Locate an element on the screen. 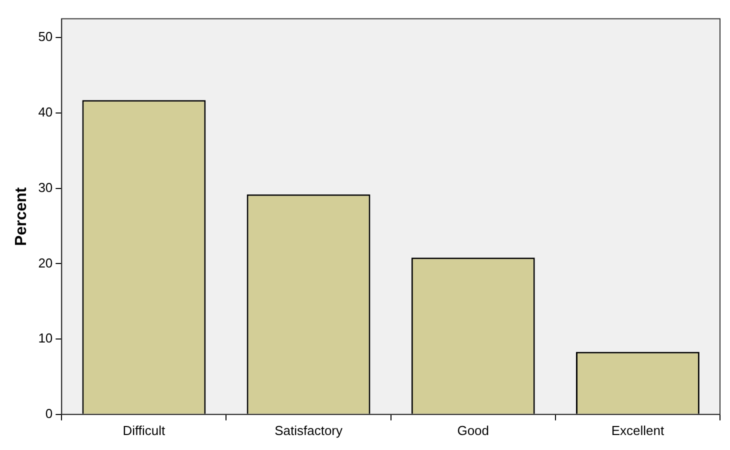  x-tick-label: Satisfactory is located at coordinates (308, 430).